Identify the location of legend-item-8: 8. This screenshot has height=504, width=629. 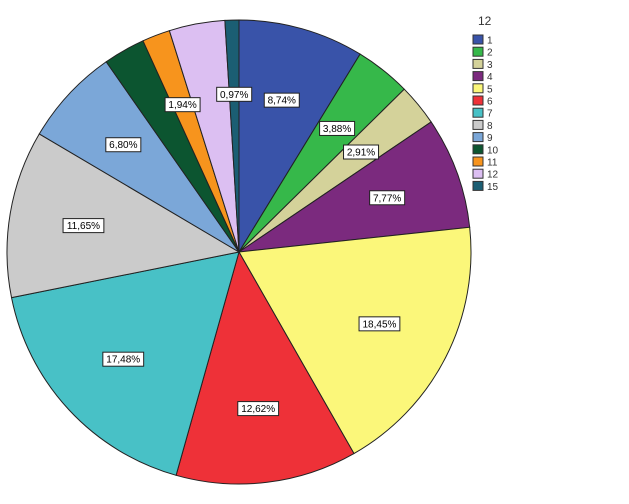
(482, 125).